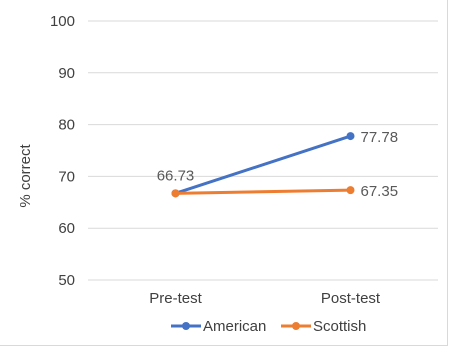 The height and width of the screenshot is (352, 449). I want to click on data-label: 77.78, so click(380, 137).